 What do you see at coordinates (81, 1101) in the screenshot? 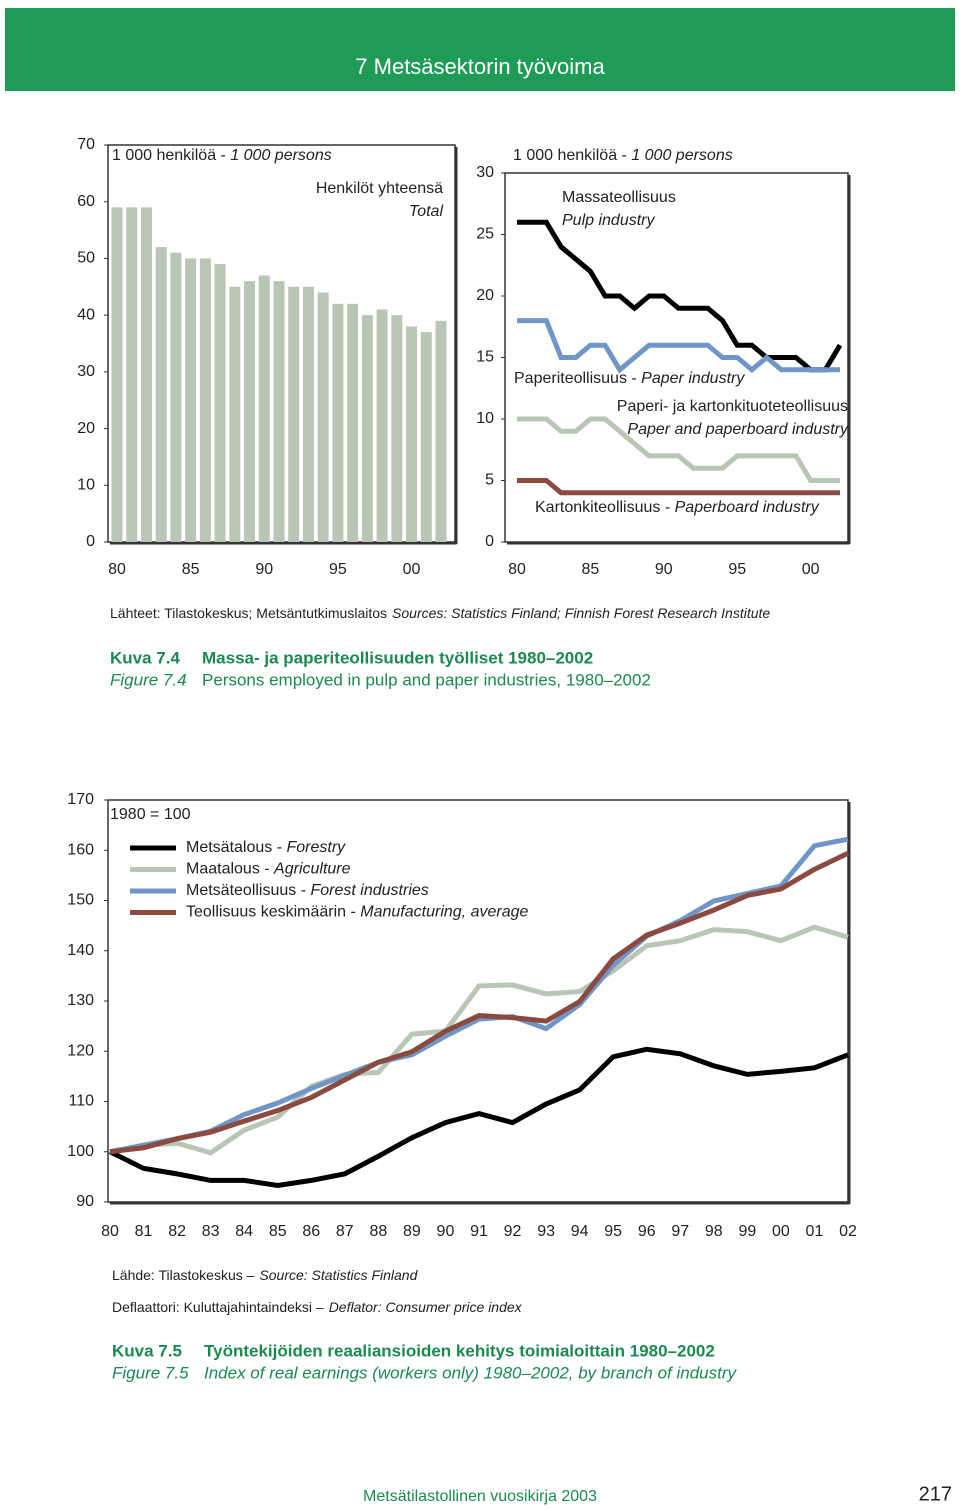
I see `y-tick-label: 110` at bounding box center [81, 1101].